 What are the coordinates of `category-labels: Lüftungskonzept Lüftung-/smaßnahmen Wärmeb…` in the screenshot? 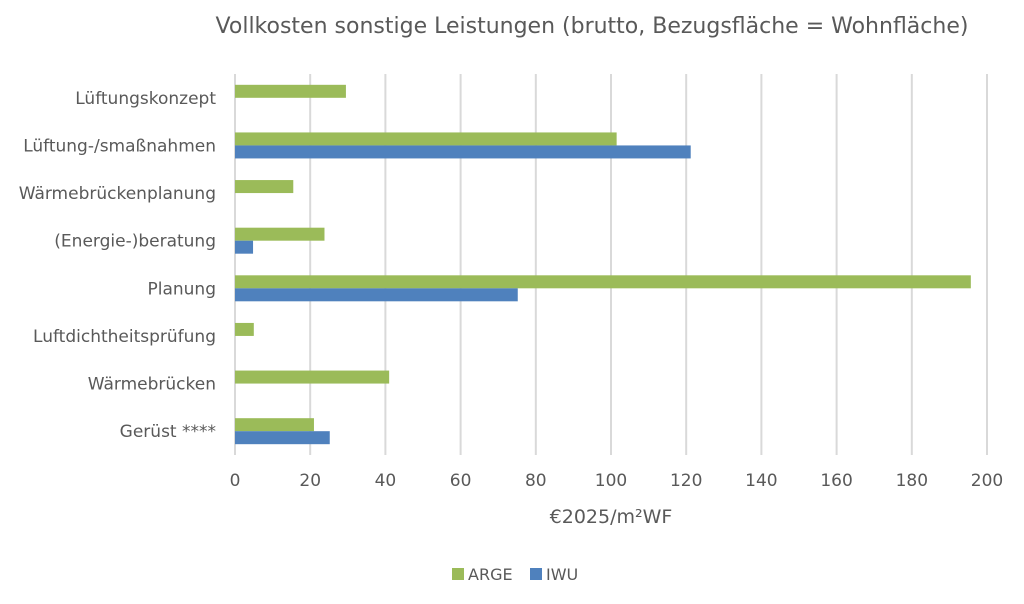 It's located at (118, 265).